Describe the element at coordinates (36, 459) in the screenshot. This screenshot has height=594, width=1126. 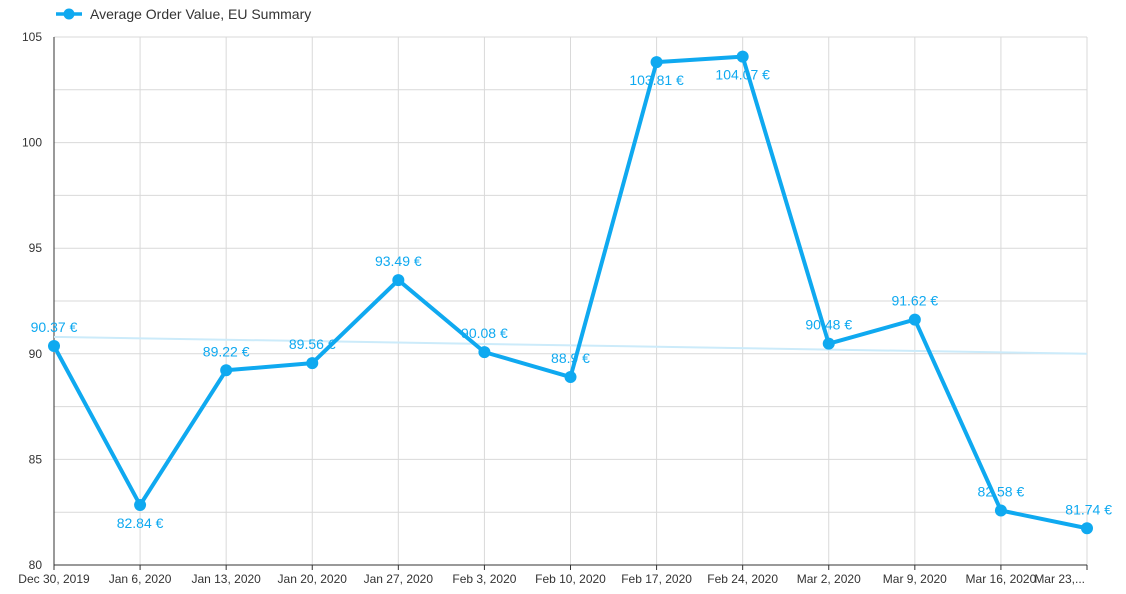
I see `y-tick-label: 85` at that location.